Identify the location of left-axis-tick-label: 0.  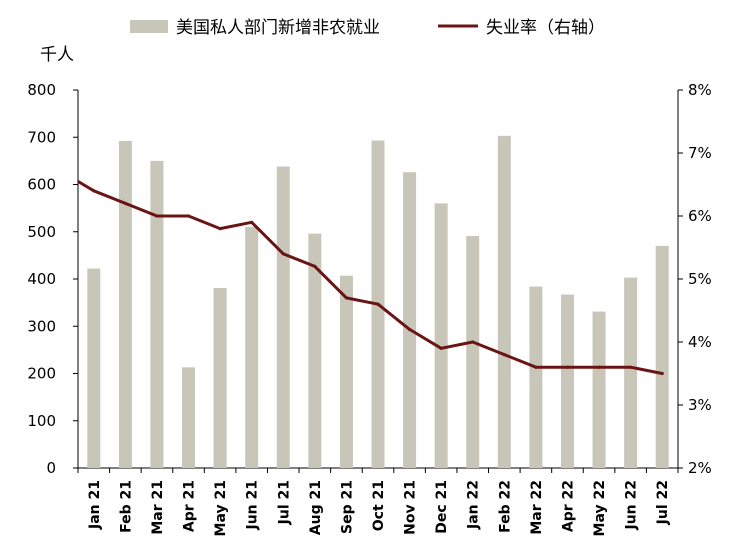
(51, 468).